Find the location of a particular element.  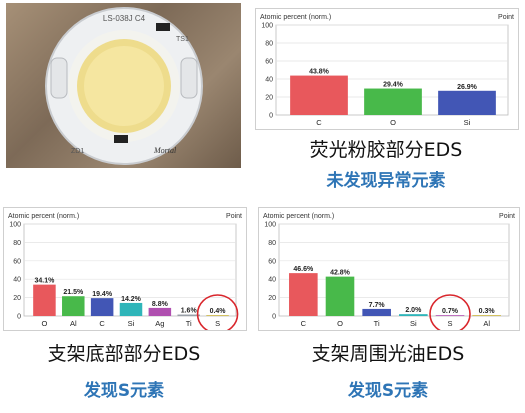

data-label-Si: 14.2% is located at coordinates (131, 299).